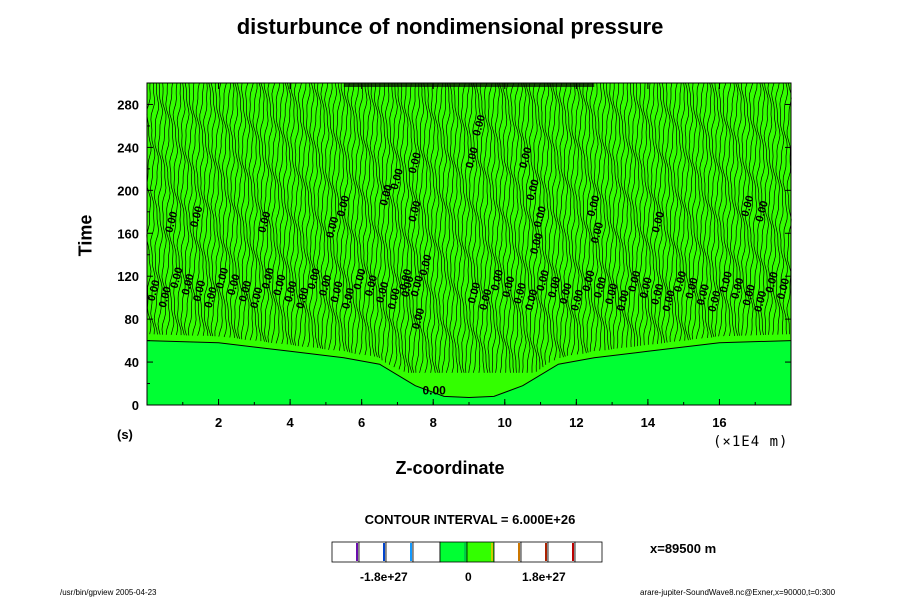 Image resolution: width=900 pixels, height=600 pixels. Describe the element at coordinates (361, 422) in the screenshot. I see `x-tick-label: 6` at that location.